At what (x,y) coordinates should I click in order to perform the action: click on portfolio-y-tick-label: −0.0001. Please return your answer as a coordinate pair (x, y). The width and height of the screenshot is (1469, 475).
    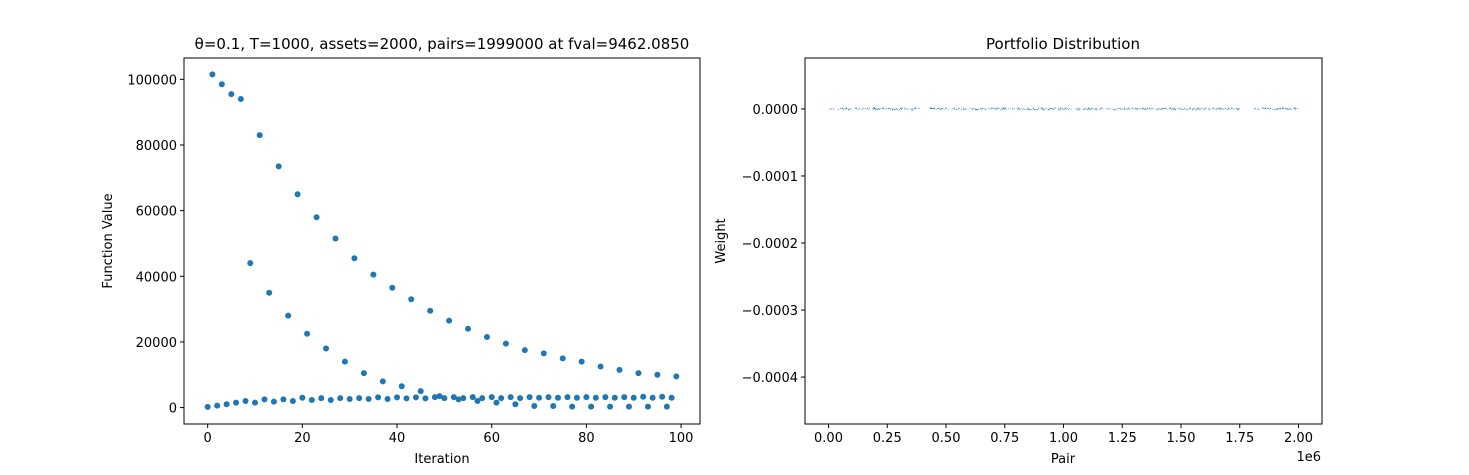
    Looking at the image, I should click on (770, 177).